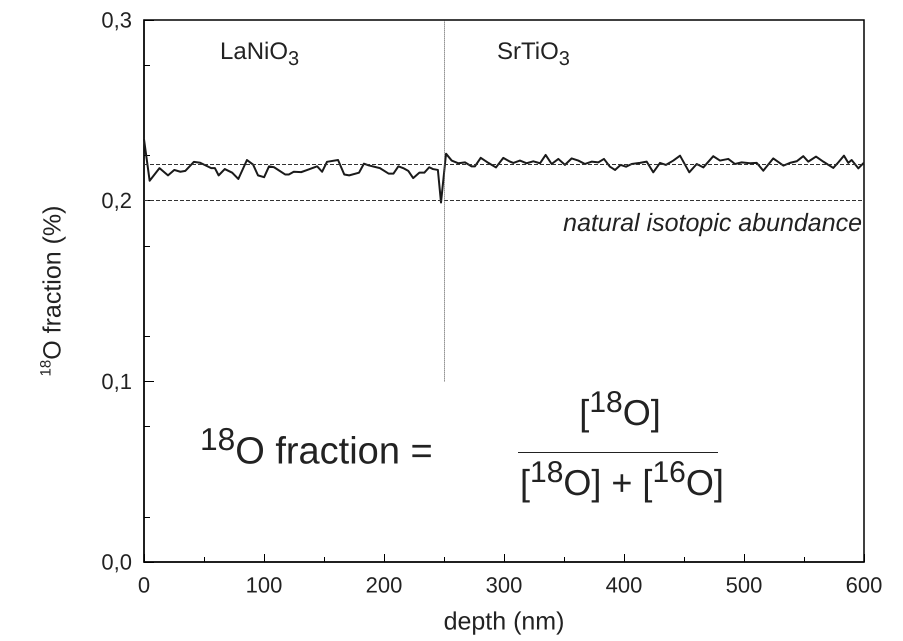 The width and height of the screenshot is (903, 641). Describe the element at coordinates (116, 381) in the screenshot. I see `y-tick-label: 0,1` at that location.